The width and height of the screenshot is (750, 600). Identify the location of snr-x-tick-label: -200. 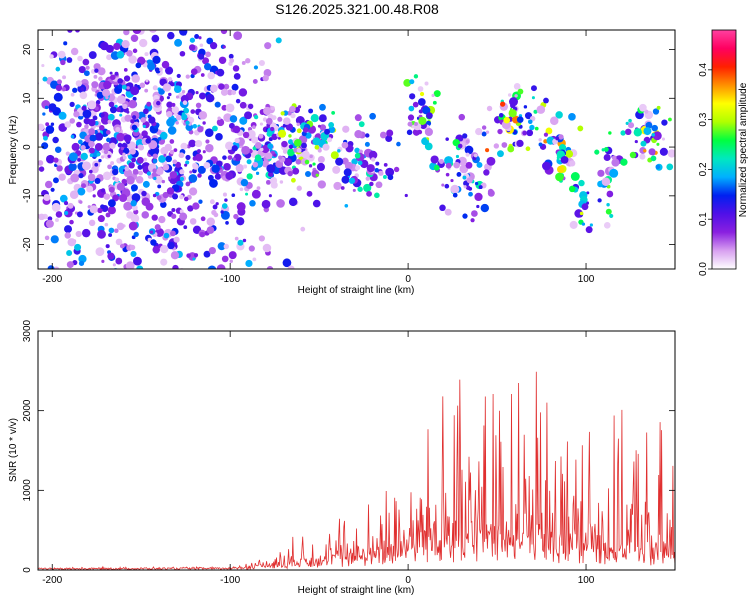
(52, 580).